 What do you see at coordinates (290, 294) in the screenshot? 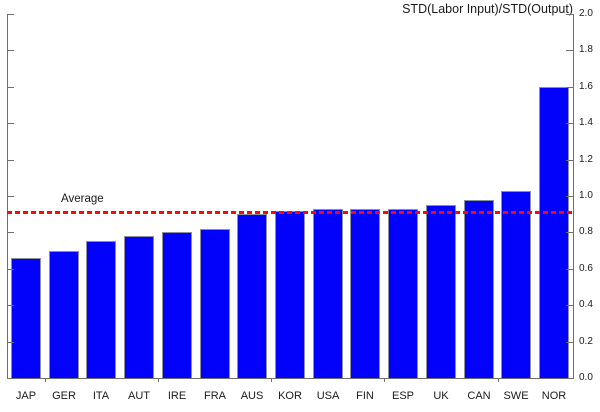
I see `bar-kor` at bounding box center [290, 294].